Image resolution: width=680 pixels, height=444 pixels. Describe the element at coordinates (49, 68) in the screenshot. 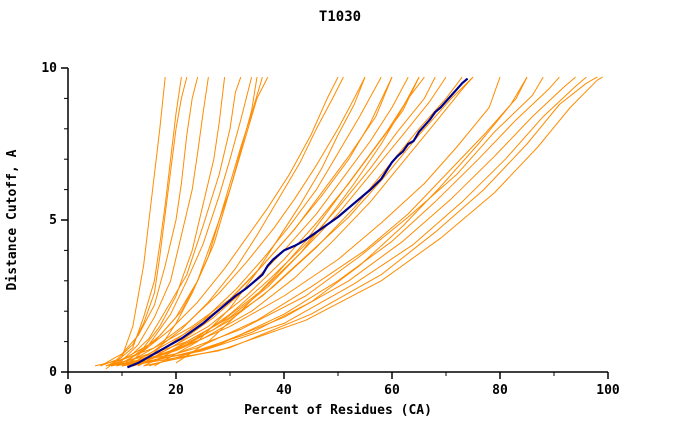

I see `y-tick-label: 10` at that location.